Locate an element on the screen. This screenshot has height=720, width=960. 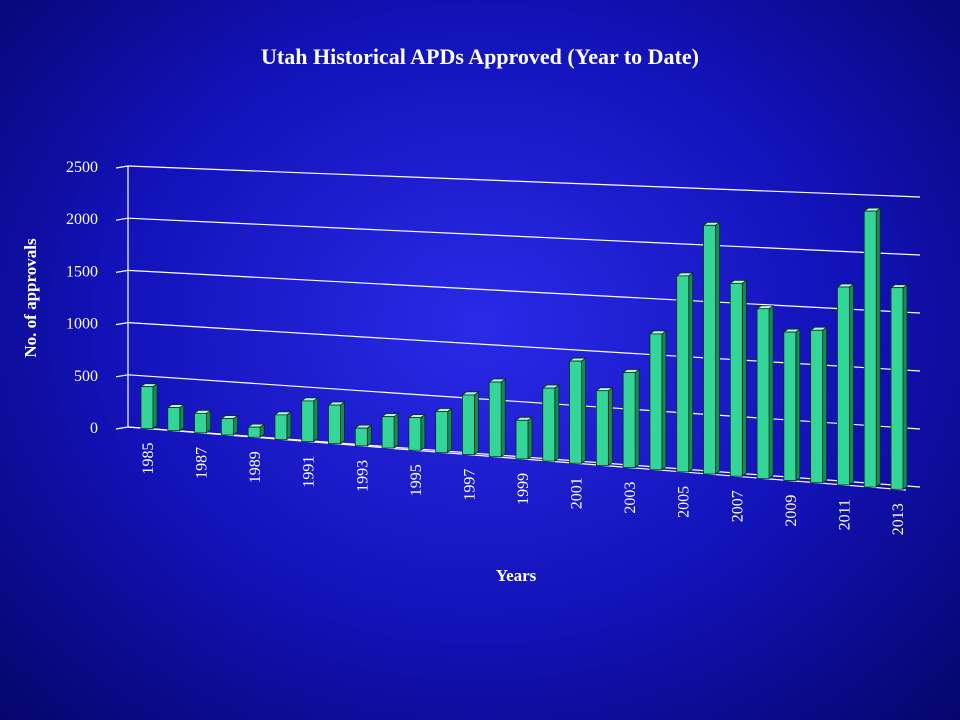
y-tick-label: 2500 is located at coordinates (82, 167).